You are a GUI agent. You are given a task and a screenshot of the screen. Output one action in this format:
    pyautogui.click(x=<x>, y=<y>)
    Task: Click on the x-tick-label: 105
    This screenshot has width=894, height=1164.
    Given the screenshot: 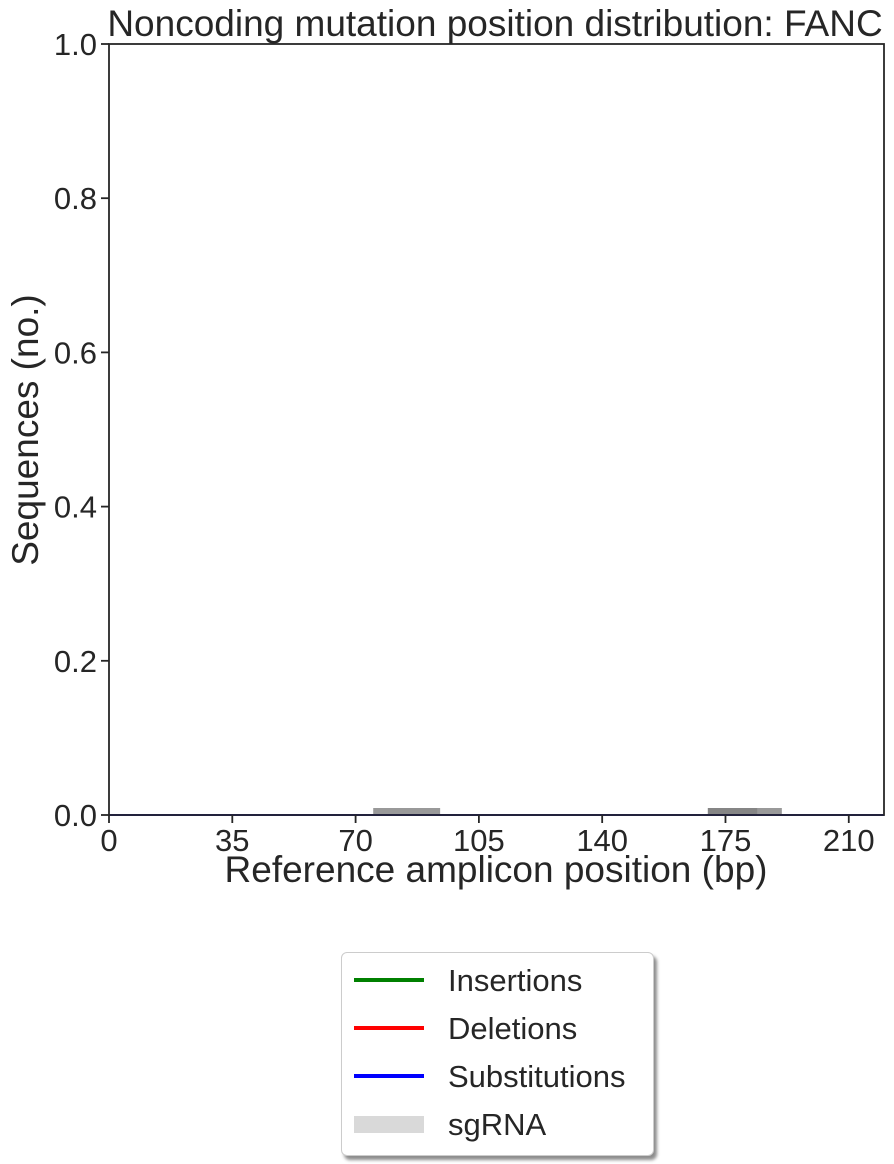 What is the action you would take?
    pyautogui.click(x=479, y=840)
    